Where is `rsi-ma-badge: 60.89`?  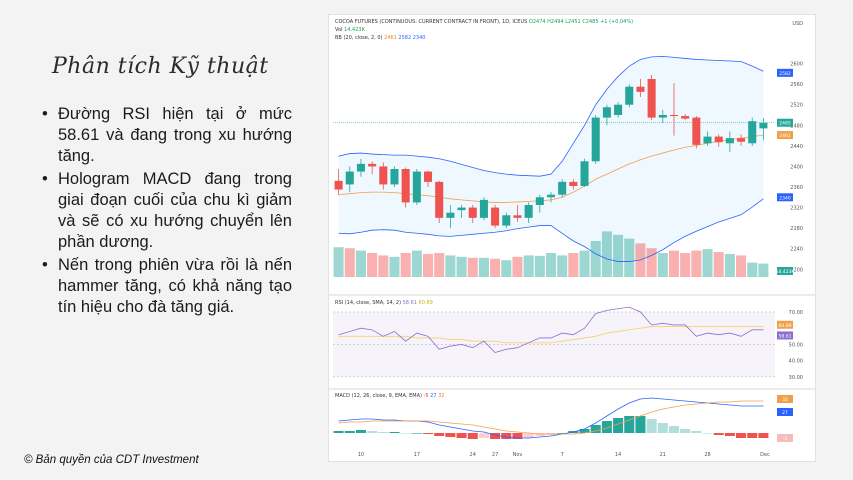
rsi-ma-badge: 60.89 is located at coordinates (785, 326).